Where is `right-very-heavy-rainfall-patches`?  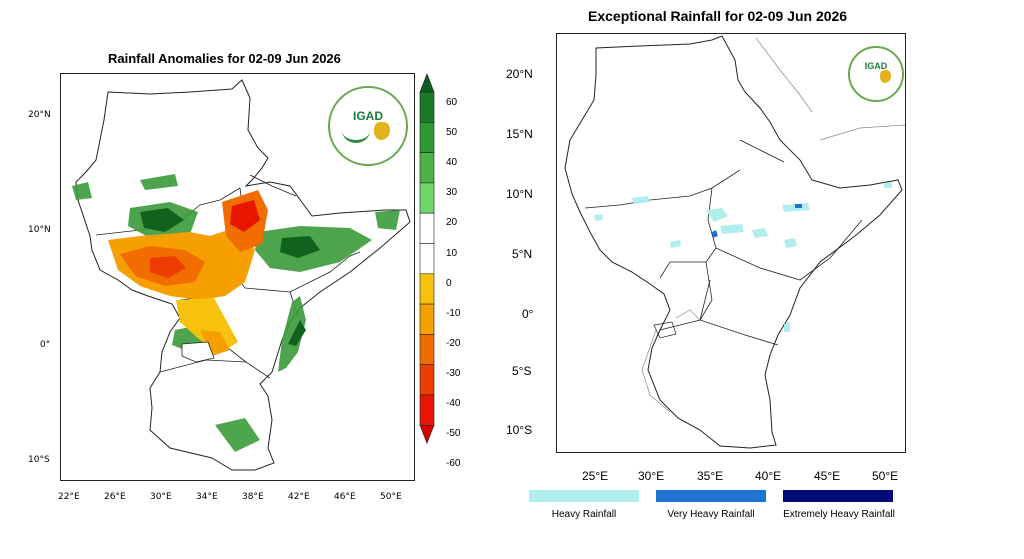 right-very-heavy-rainfall-patches is located at coordinates (757, 221).